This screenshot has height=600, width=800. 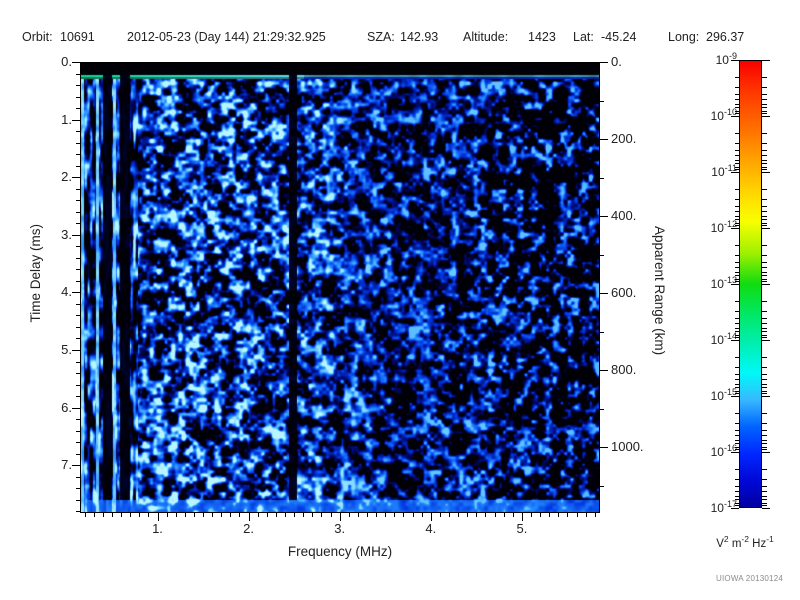 I want to click on long-label: Long:, so click(x=684, y=37).